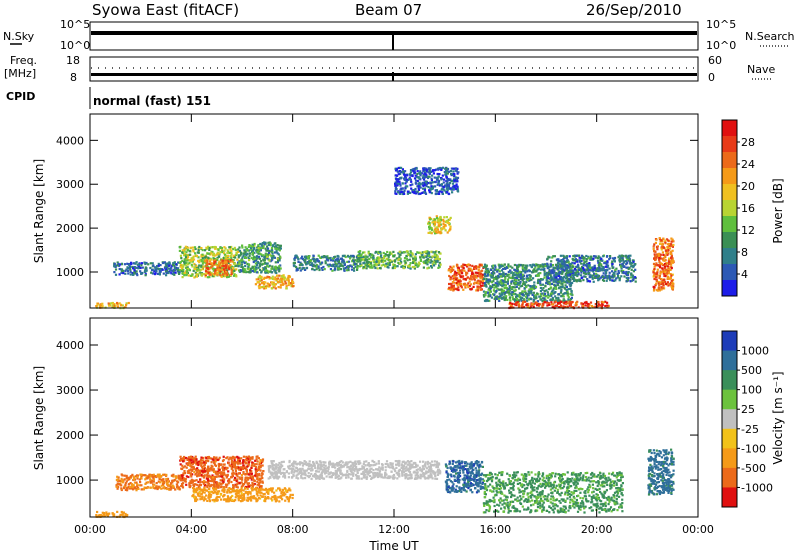 This screenshot has width=800, height=554. What do you see at coordinates (744, 274) in the screenshot?
I see `colorbar-tick-label: 4` at bounding box center [744, 274].